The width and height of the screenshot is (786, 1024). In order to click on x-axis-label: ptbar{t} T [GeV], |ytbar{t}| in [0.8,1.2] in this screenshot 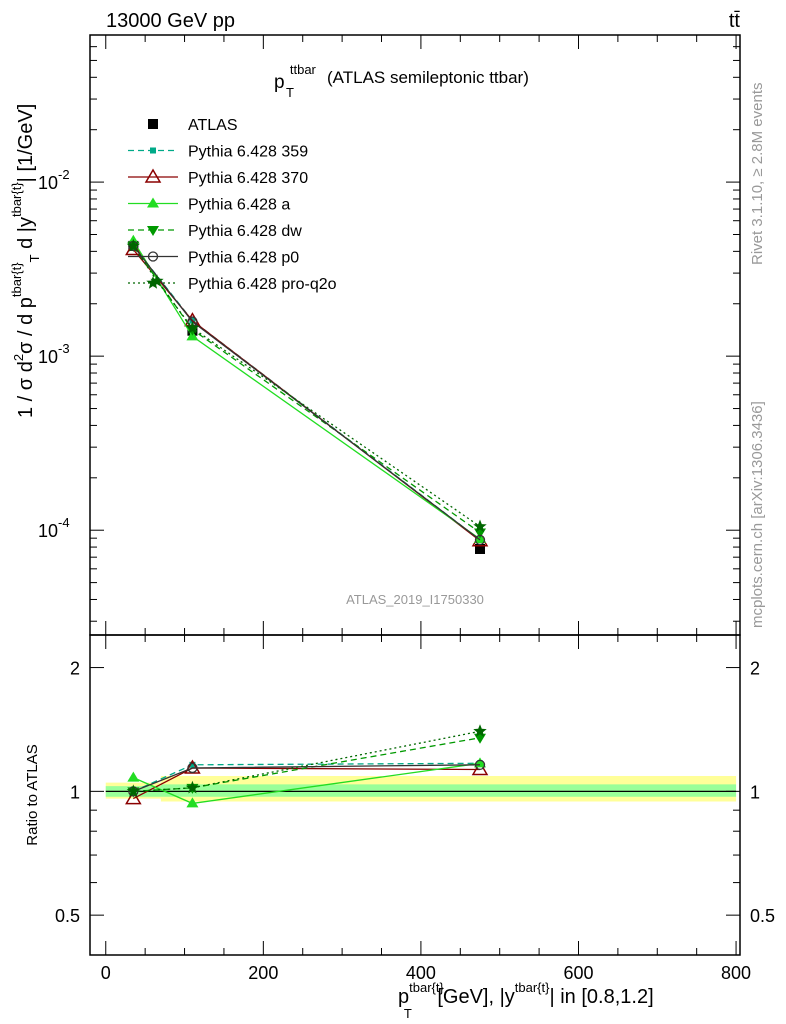, I will do `click(526, 1000)`.